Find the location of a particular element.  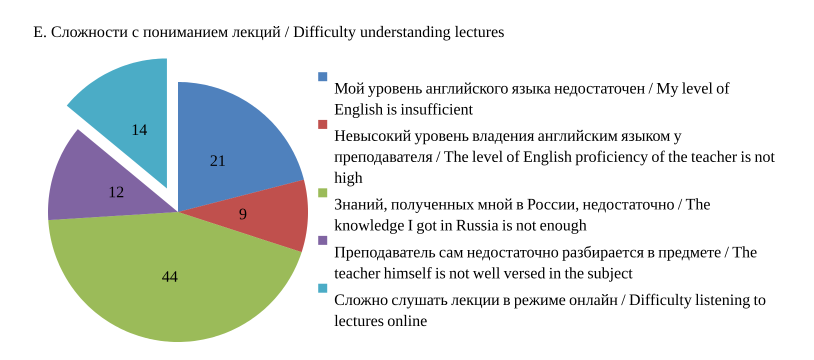

chart-title: Е. Сложности с пониманием лекций / Difficulty understanding lectures is located at coordinates (269, 33).